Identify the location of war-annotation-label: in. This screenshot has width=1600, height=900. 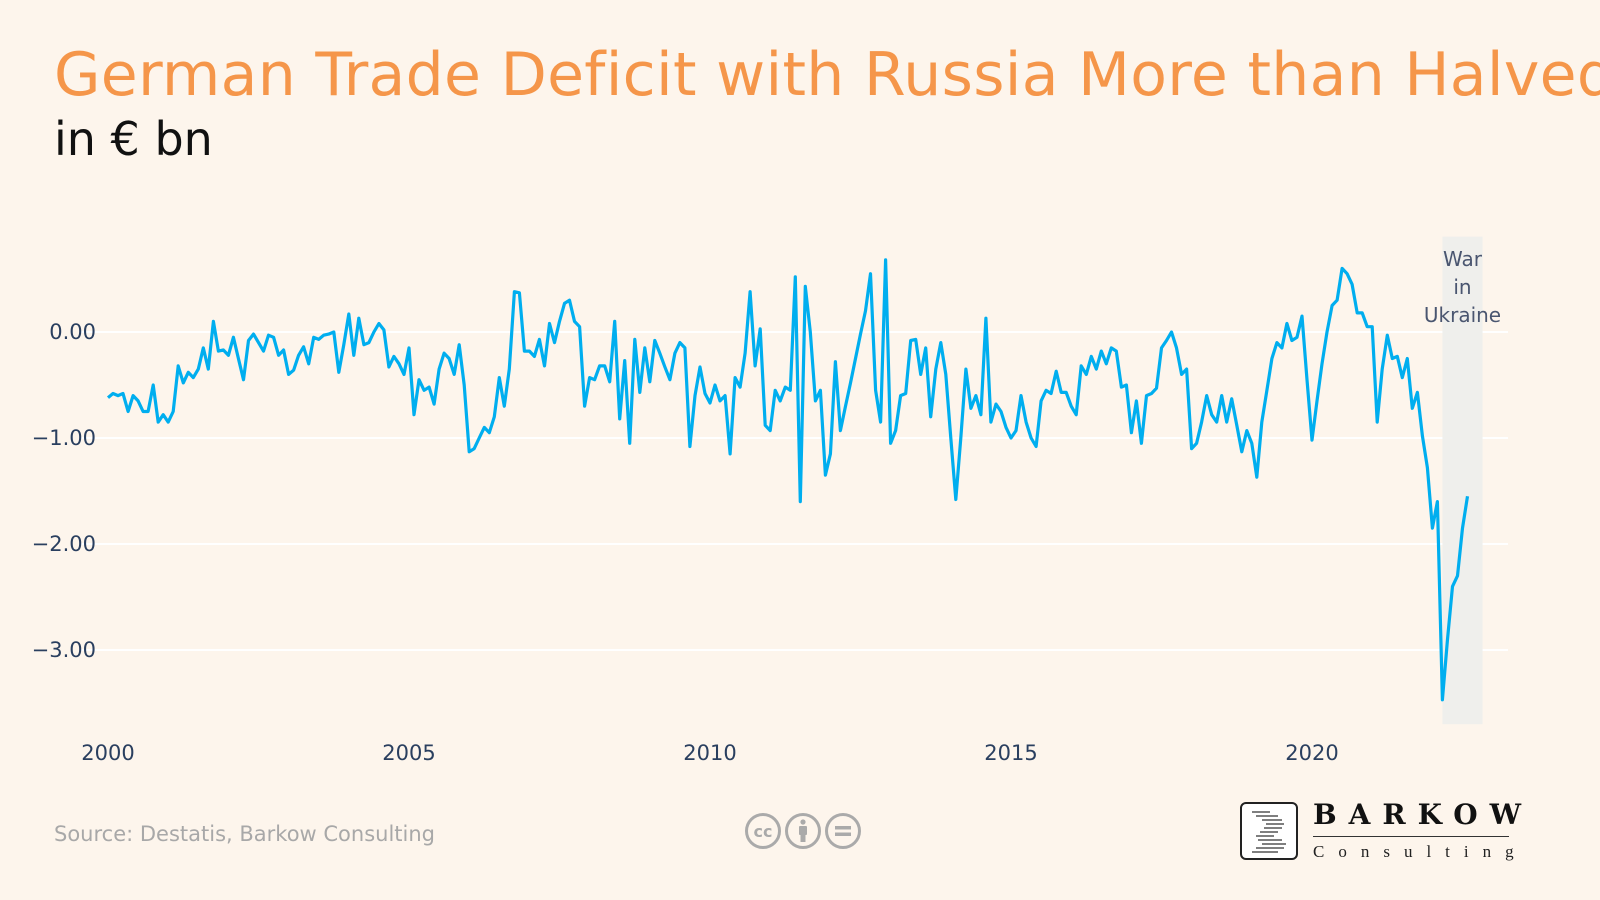
(1462, 287).